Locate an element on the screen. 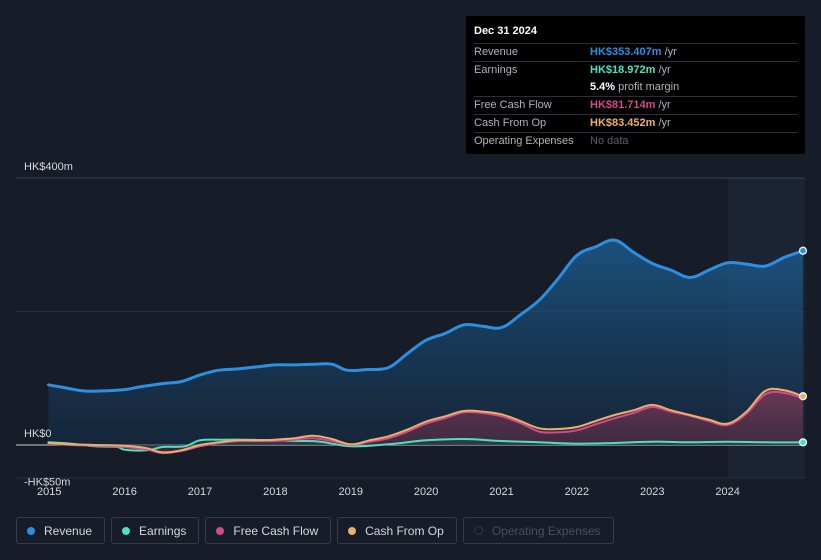 The height and width of the screenshot is (560, 821). y-label-top: HK$400m is located at coordinates (48, 167).